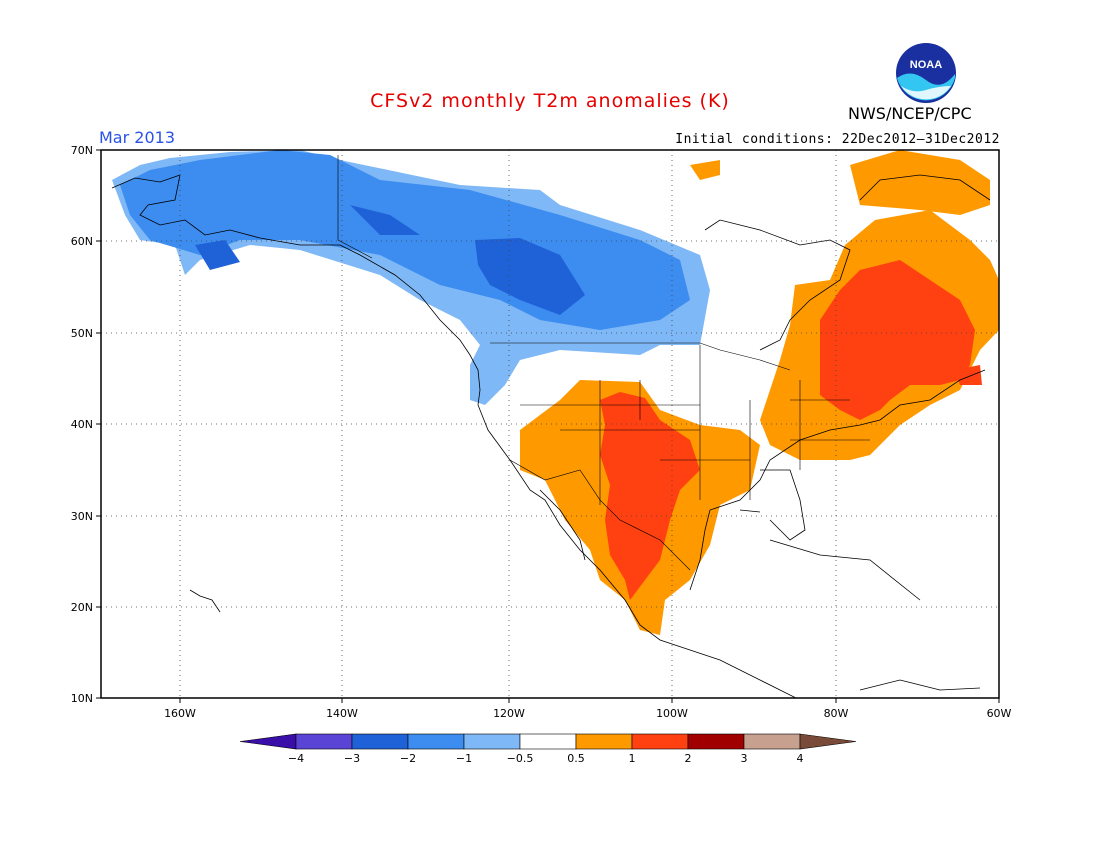 The image size is (1100, 850). What do you see at coordinates (82, 607) in the screenshot?
I see `lat-label: 20N` at bounding box center [82, 607].